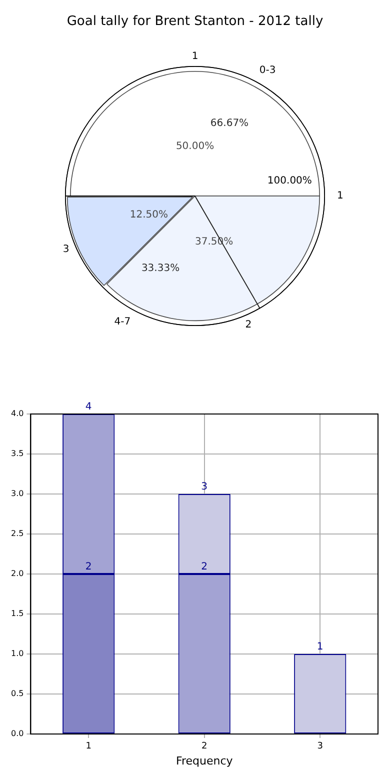 This screenshot has width=390, height=780. What do you see at coordinates (195, 146) in the screenshot?
I see `data-label: 50.00%` at bounding box center [195, 146].